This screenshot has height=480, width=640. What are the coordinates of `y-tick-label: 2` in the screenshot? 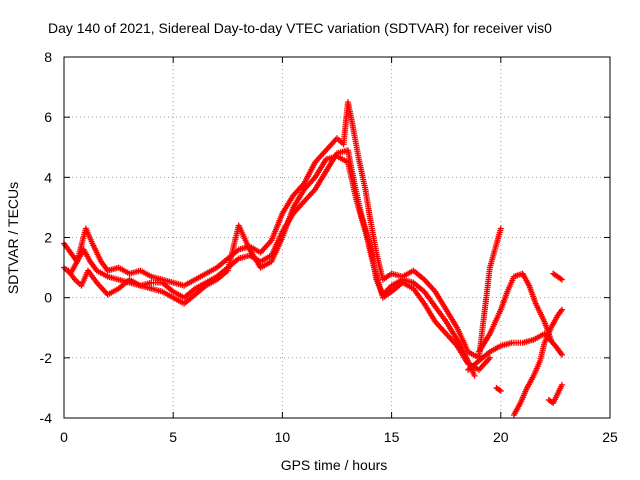 It's located at (48, 238).